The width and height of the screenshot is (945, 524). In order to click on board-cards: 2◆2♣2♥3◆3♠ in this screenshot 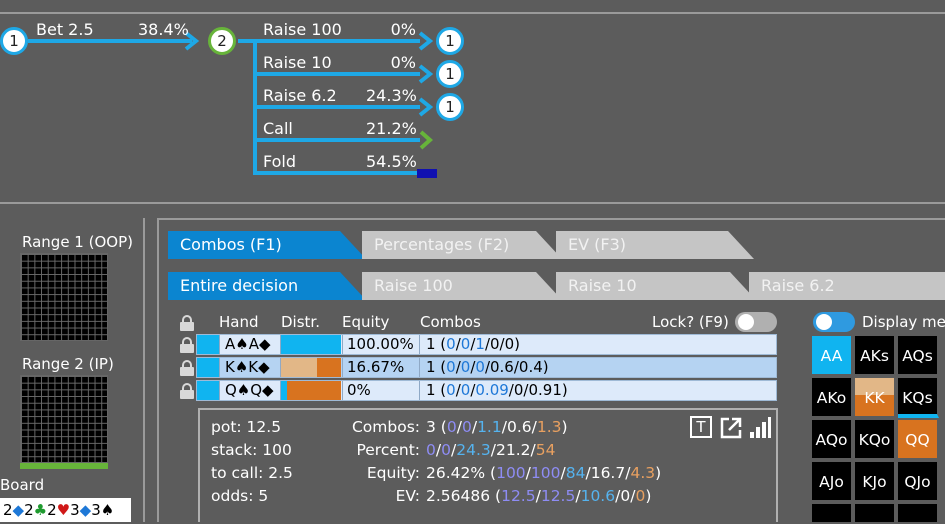, I will do `click(65, 510)`.